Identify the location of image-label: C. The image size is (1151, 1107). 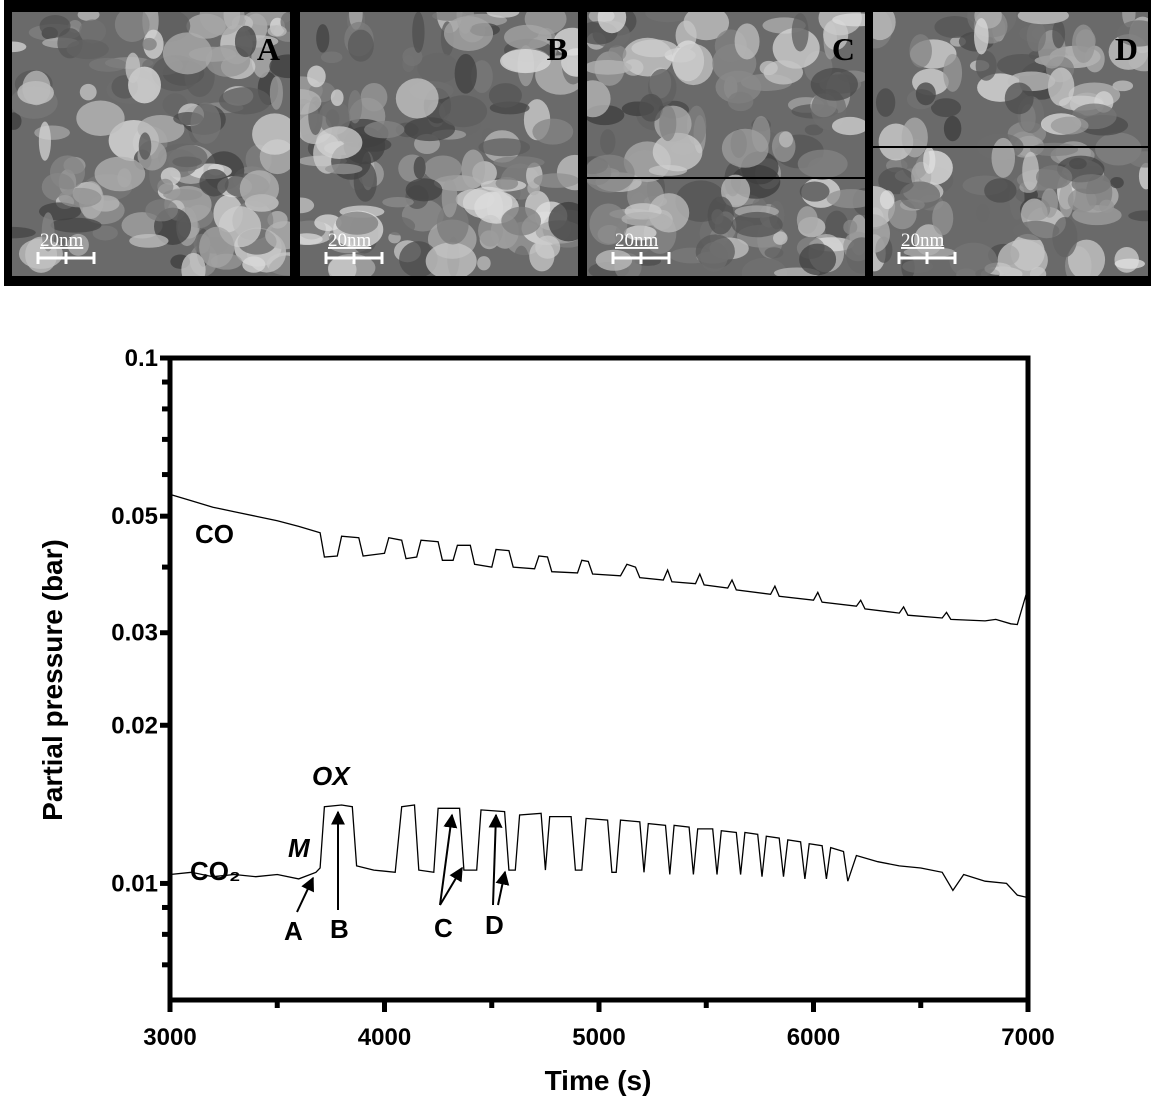
(843, 49).